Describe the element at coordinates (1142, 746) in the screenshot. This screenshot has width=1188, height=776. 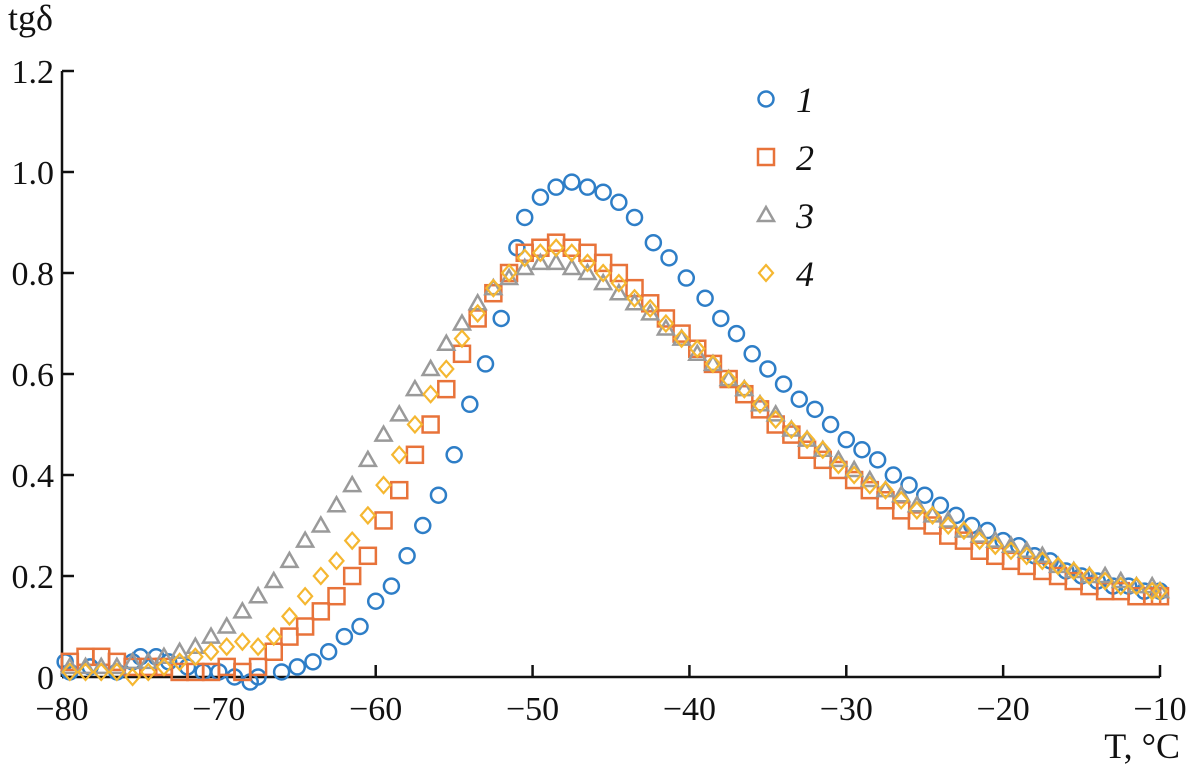
I see `x-axis-label: T, °C` at that location.